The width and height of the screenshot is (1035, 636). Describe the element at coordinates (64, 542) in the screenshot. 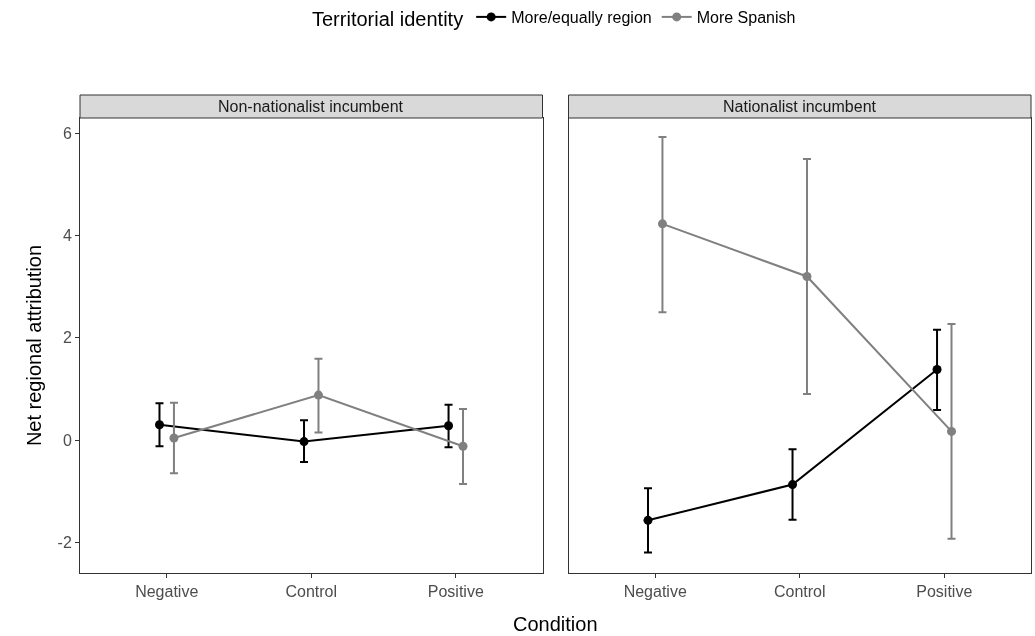

I see `y-tick-label: -2` at that location.